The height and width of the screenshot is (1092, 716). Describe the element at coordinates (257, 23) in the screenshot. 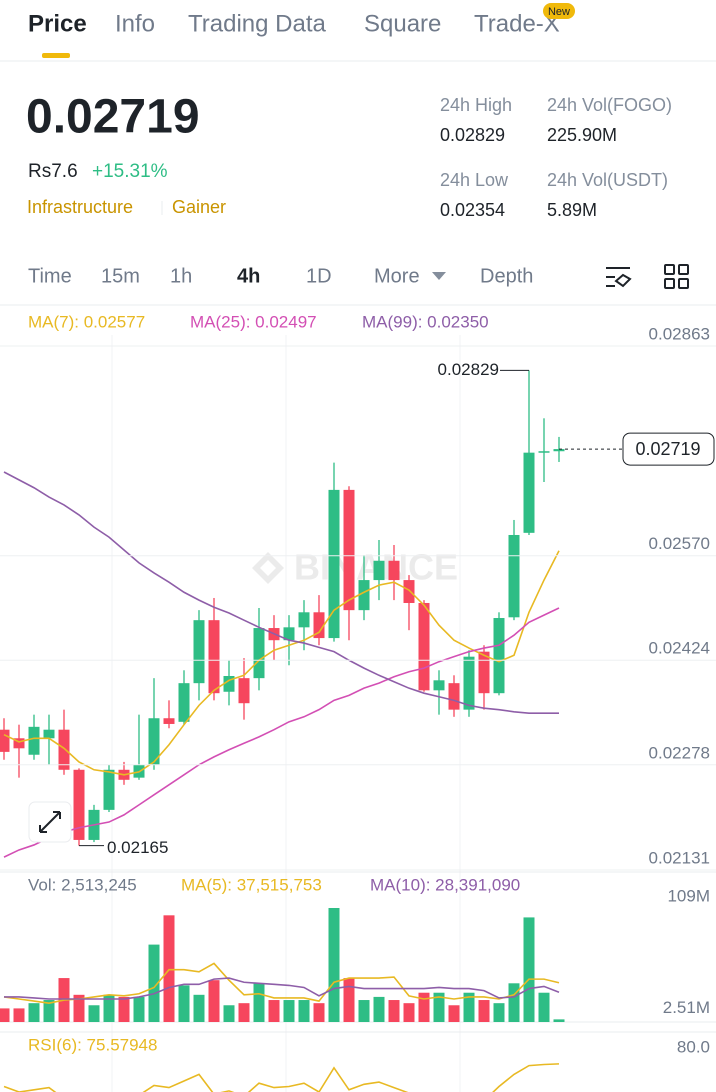

I see `tab: Trading Data` at that location.